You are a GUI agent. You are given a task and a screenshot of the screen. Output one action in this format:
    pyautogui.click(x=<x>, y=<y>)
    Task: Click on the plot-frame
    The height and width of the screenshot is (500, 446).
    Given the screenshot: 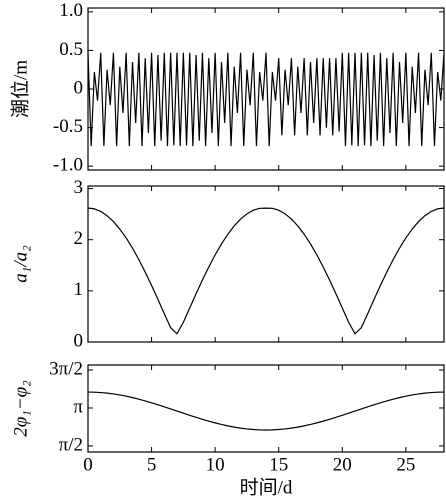 What is the action you would take?
    pyautogui.click(x=266, y=408)
    